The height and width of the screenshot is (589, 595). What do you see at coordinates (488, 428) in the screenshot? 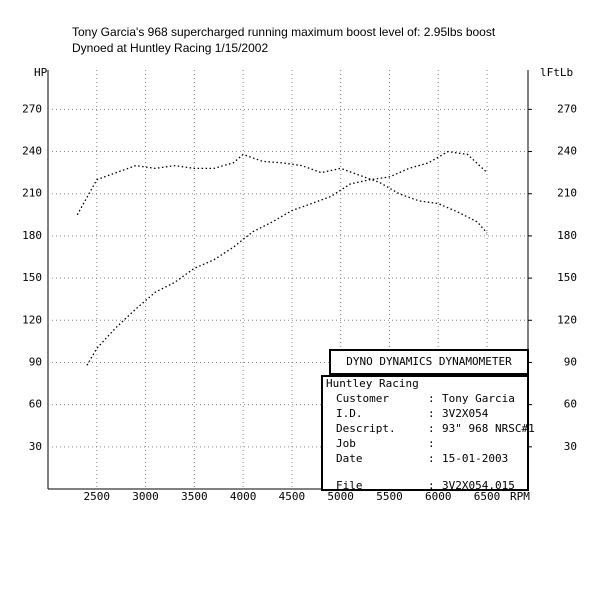
I see `info-value: 93" 968 NRSC#1` at bounding box center [488, 428].